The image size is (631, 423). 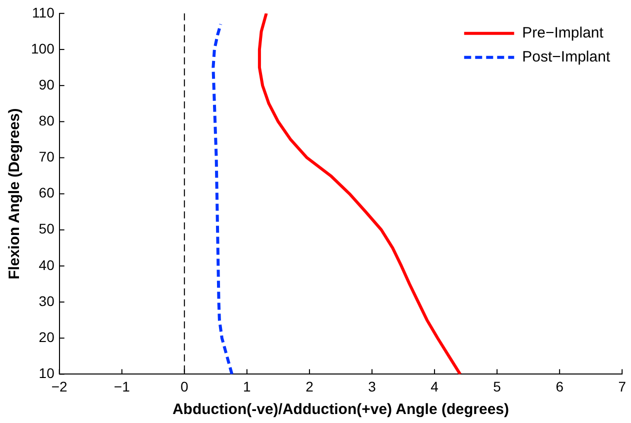 I want to click on x-tick-label: 6, so click(x=560, y=386).